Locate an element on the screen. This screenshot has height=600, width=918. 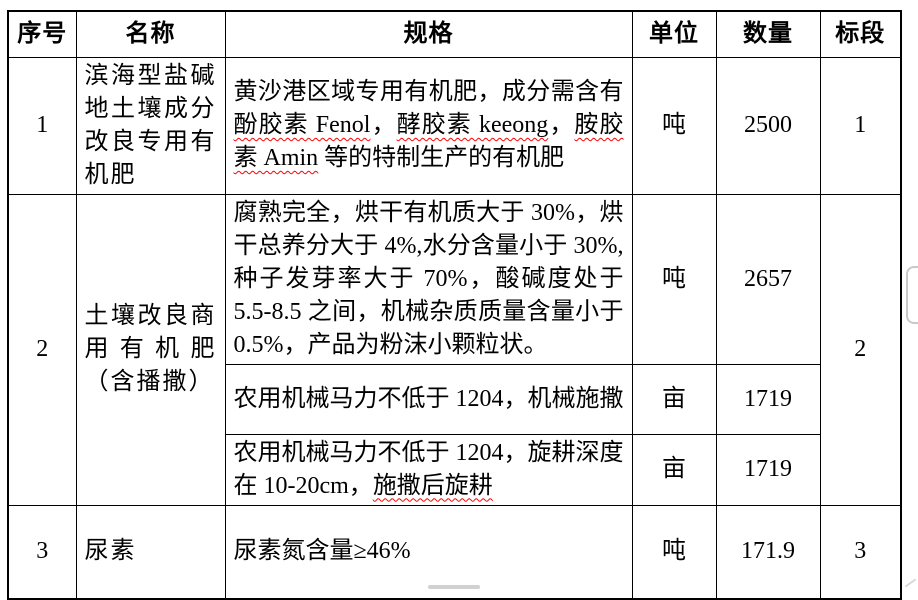
cell-row2-sub2-spec: 农用机械马力不低于 1204，机械施撒 is located at coordinates (428, 399).